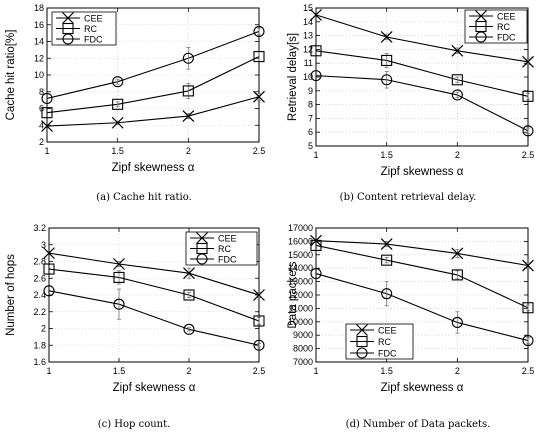  Describe the element at coordinates (308, 36) in the screenshot. I see `y-tick-label: 13` at that location.